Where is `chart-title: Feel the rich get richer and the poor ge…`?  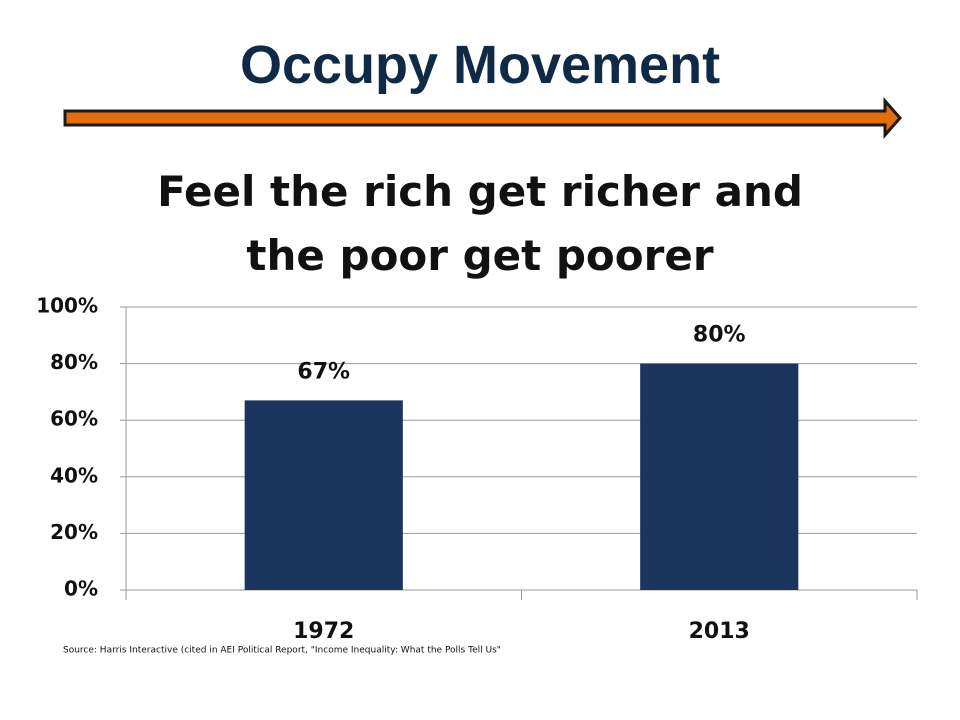 chart-title: Feel the rich get richer and the poor ge… is located at coordinates (480, 223).